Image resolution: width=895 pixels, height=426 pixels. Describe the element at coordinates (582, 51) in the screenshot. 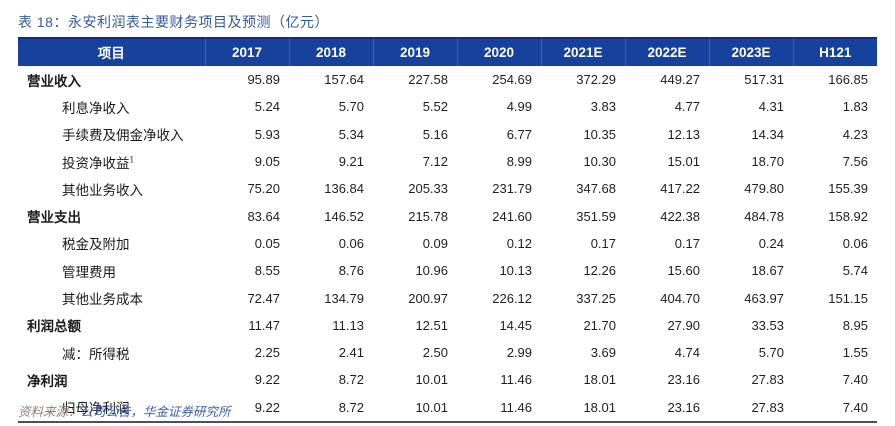

I see `column-header-5: 2021E` at that location.